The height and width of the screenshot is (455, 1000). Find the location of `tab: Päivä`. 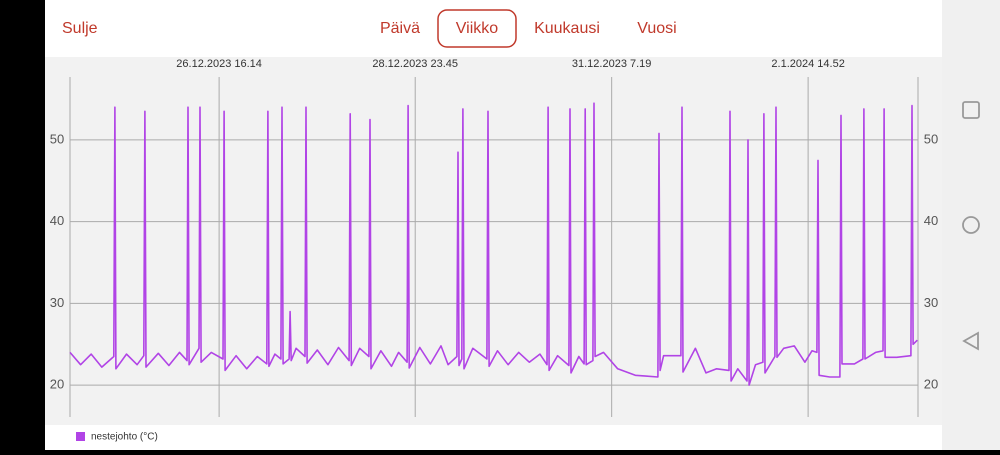

tab: Päivä is located at coordinates (400, 28).